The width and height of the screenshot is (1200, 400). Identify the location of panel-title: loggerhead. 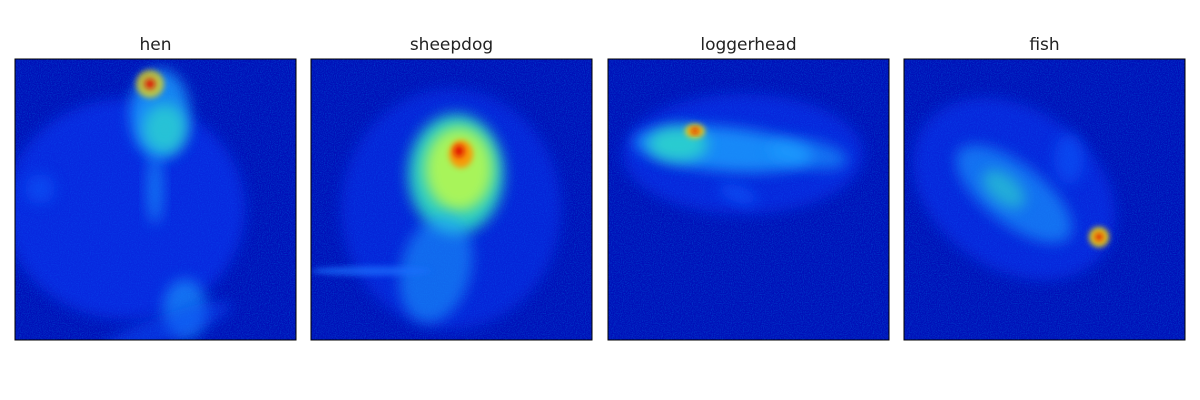
(748, 45).